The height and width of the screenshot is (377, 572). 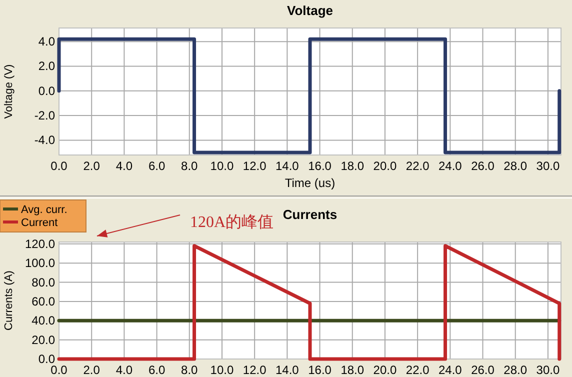 What do you see at coordinates (40, 263) in the screenshot?
I see `y-tick-label: 100.0` at bounding box center [40, 263].